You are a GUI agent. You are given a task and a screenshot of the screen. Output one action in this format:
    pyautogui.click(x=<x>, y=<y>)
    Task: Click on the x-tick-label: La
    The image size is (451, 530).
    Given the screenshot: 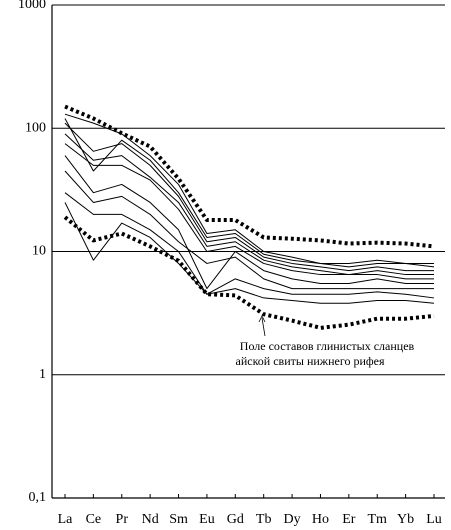 What is the action you would take?
    pyautogui.click(x=66, y=519)
    